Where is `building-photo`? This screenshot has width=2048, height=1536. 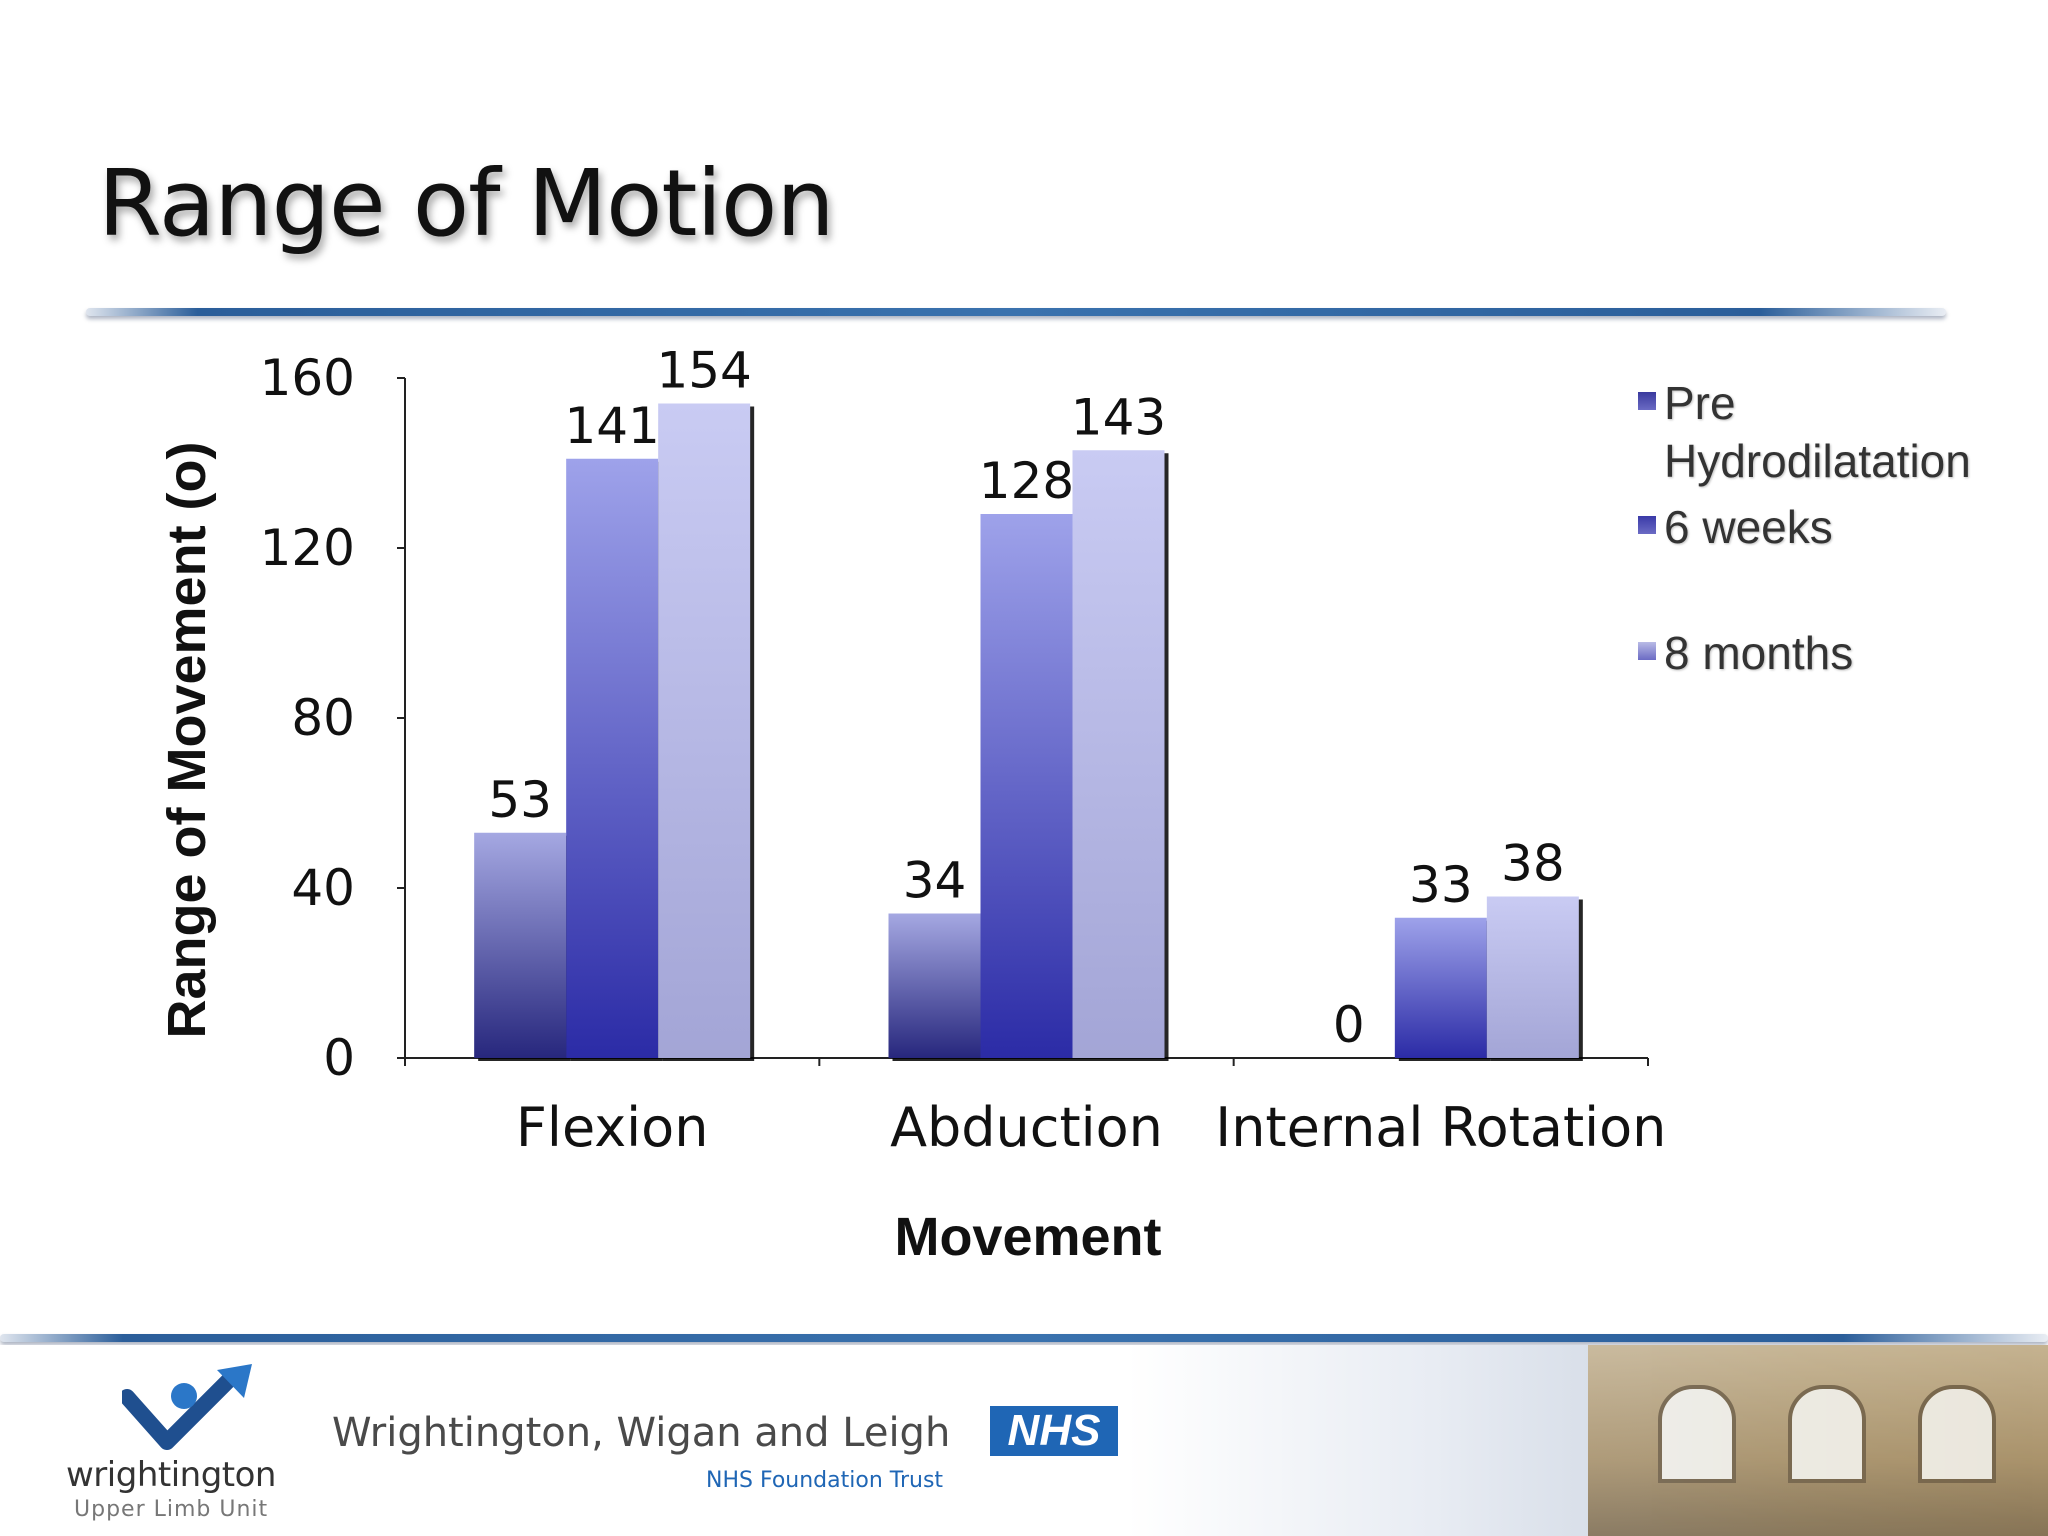
building-photo is located at coordinates (1818, 1440).